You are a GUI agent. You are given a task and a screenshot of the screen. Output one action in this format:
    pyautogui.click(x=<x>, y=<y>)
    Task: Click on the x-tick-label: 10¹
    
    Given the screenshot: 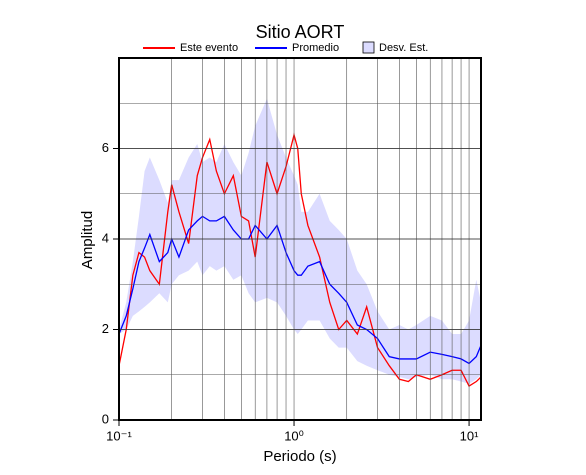 What is the action you would take?
    pyautogui.click(x=469, y=435)
    